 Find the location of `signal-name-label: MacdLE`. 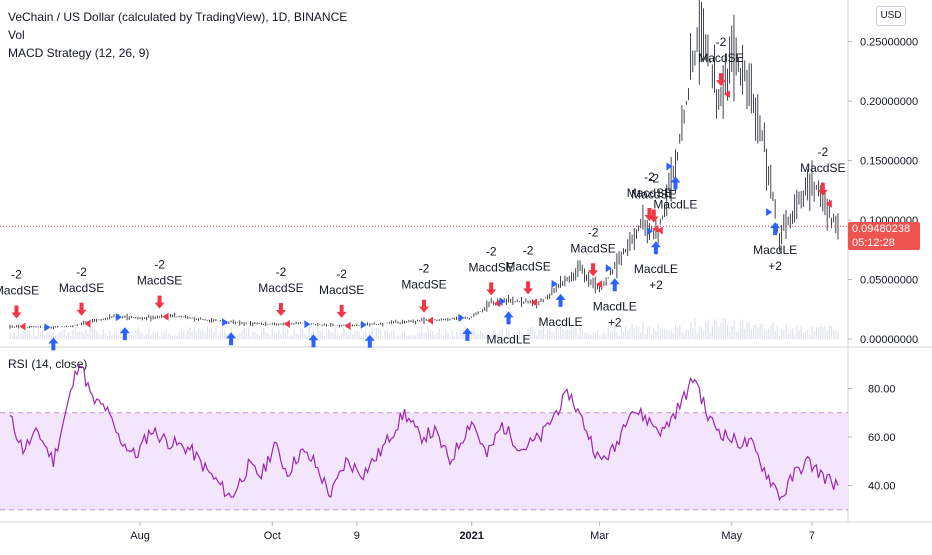

signal-name-label: MacdLE is located at coordinates (775, 250).